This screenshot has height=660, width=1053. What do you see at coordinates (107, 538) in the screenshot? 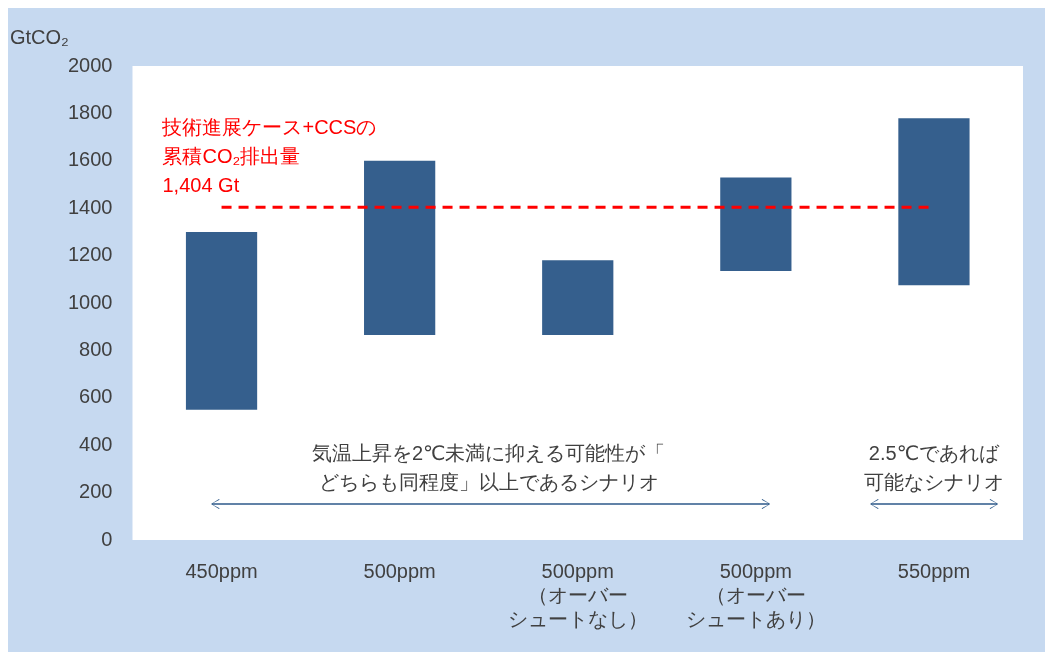
I see `y-tick-label: 0` at bounding box center [107, 538].